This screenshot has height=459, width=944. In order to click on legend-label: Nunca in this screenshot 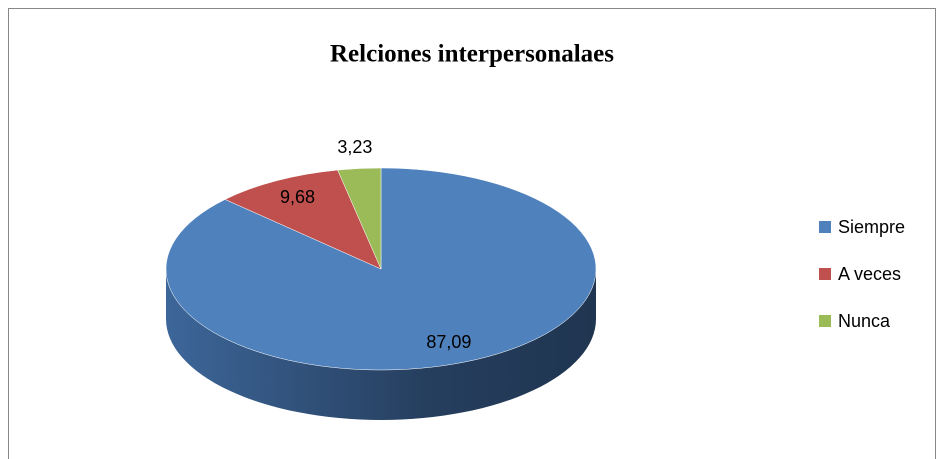, I will do `click(864, 321)`.